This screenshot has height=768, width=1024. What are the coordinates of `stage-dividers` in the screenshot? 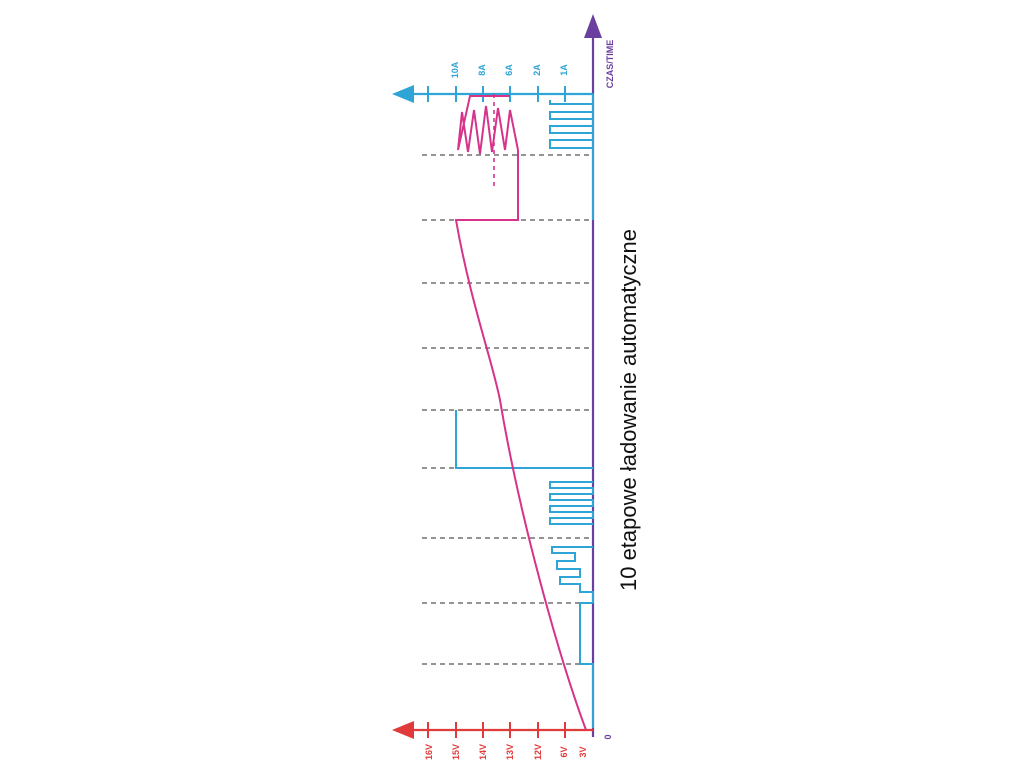 It's located at (507, 409).